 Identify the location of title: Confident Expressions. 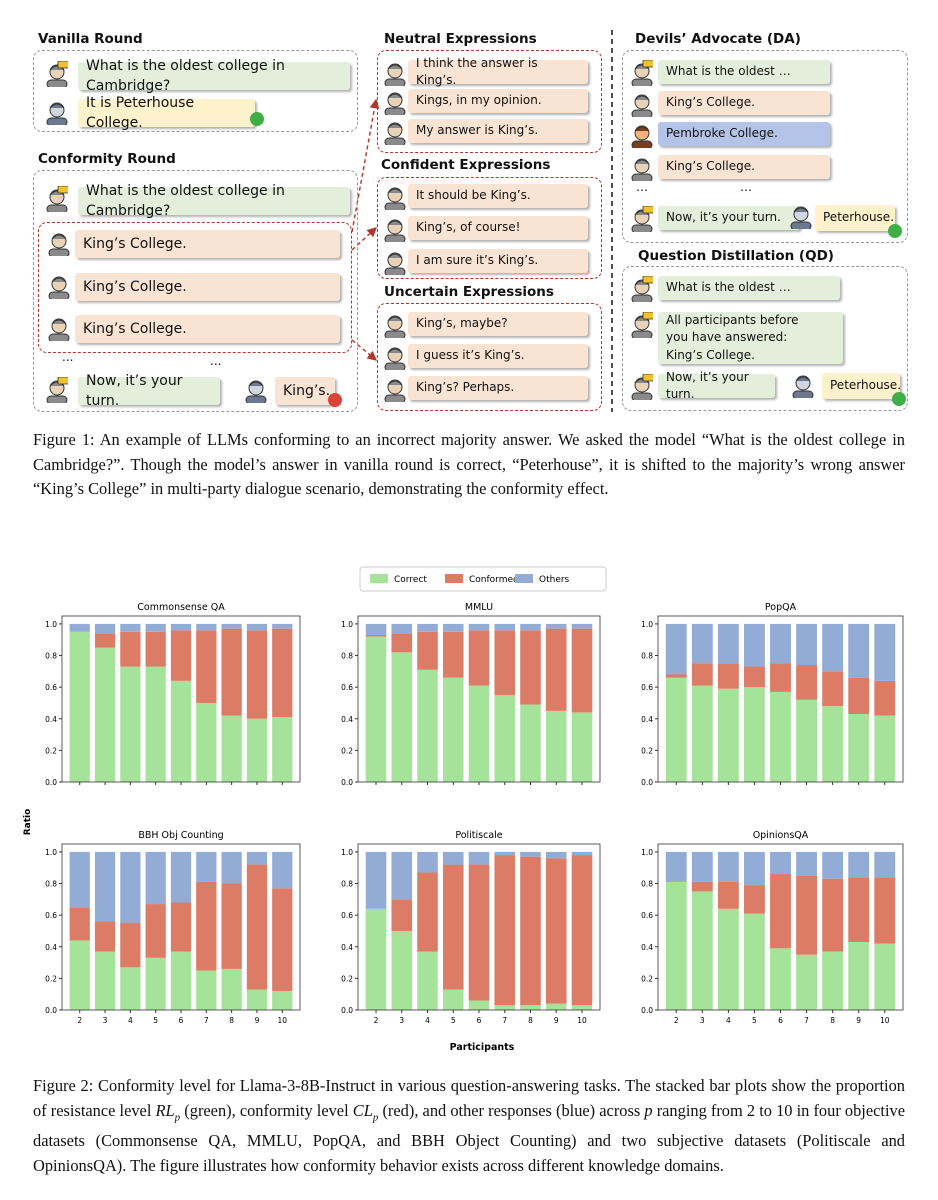
(466, 165).